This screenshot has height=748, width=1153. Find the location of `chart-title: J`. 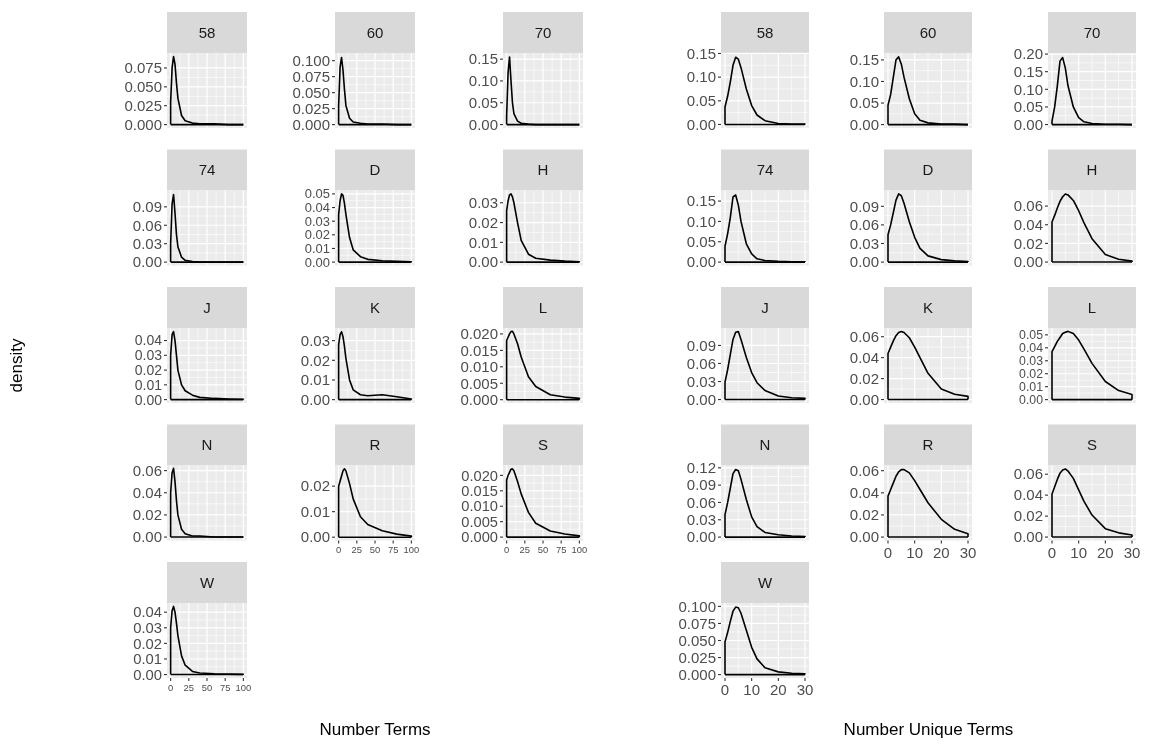

chart-title: J is located at coordinates (207, 307).